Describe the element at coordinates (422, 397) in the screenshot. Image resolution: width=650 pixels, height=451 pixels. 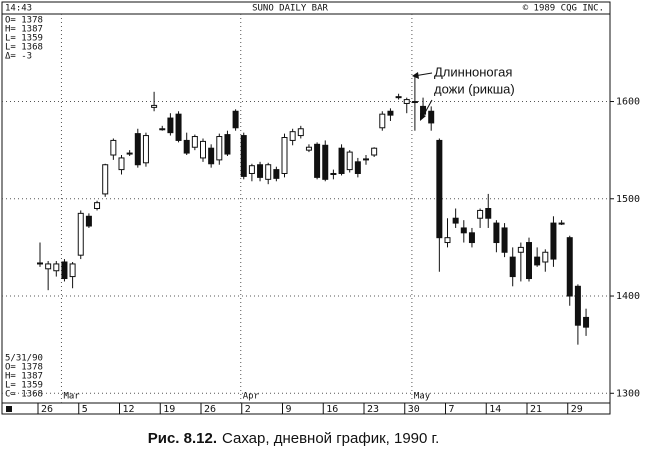
I see `month-label: May` at that location.